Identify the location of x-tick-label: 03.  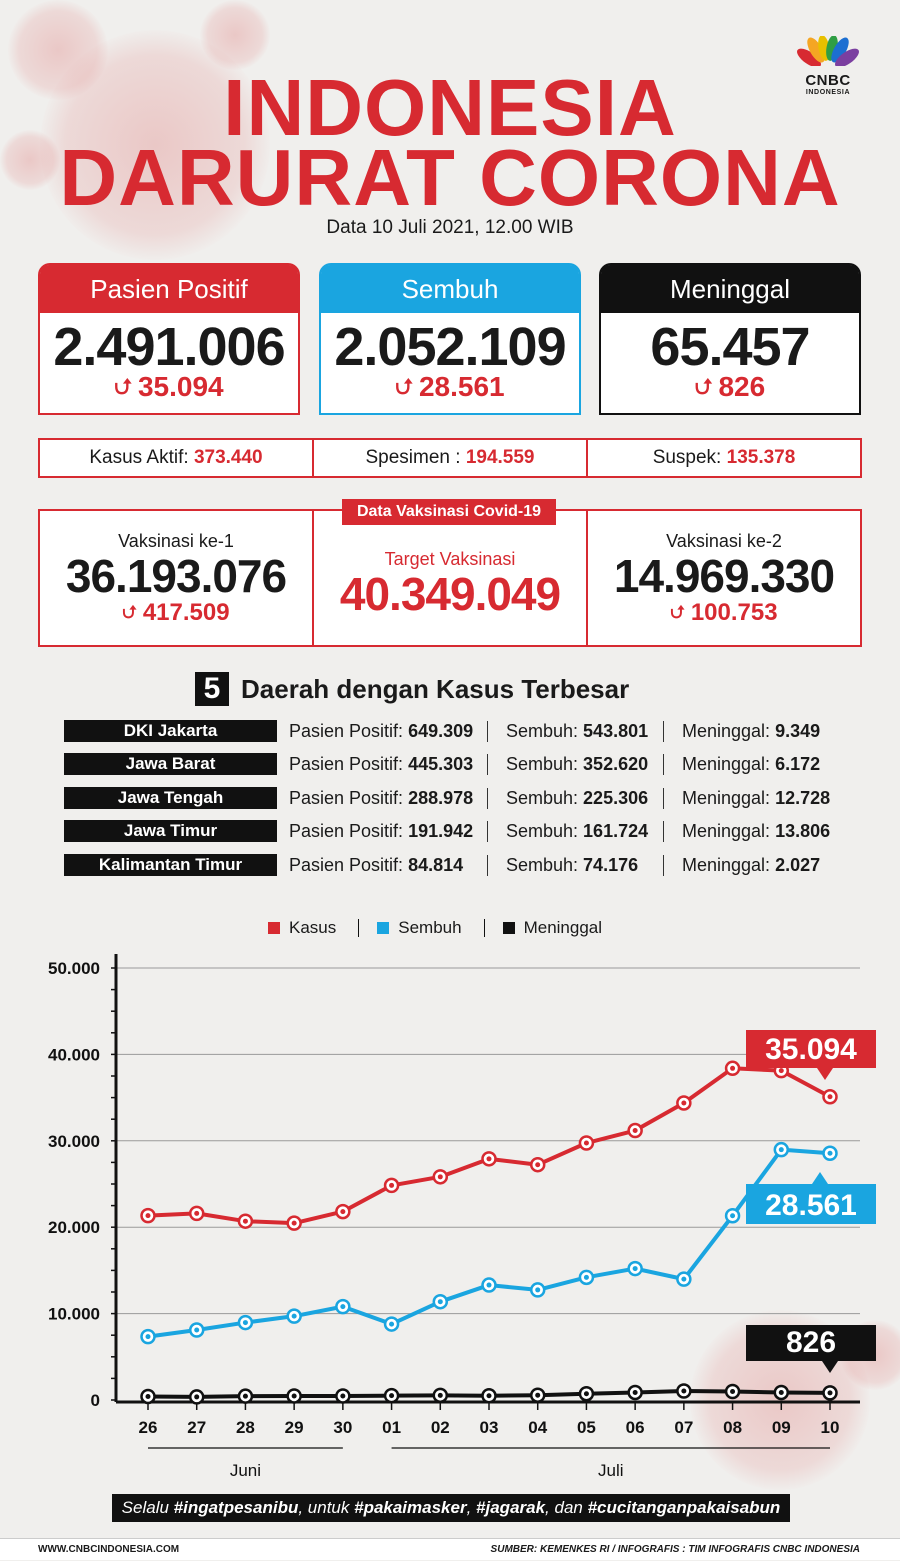
(489, 1427).